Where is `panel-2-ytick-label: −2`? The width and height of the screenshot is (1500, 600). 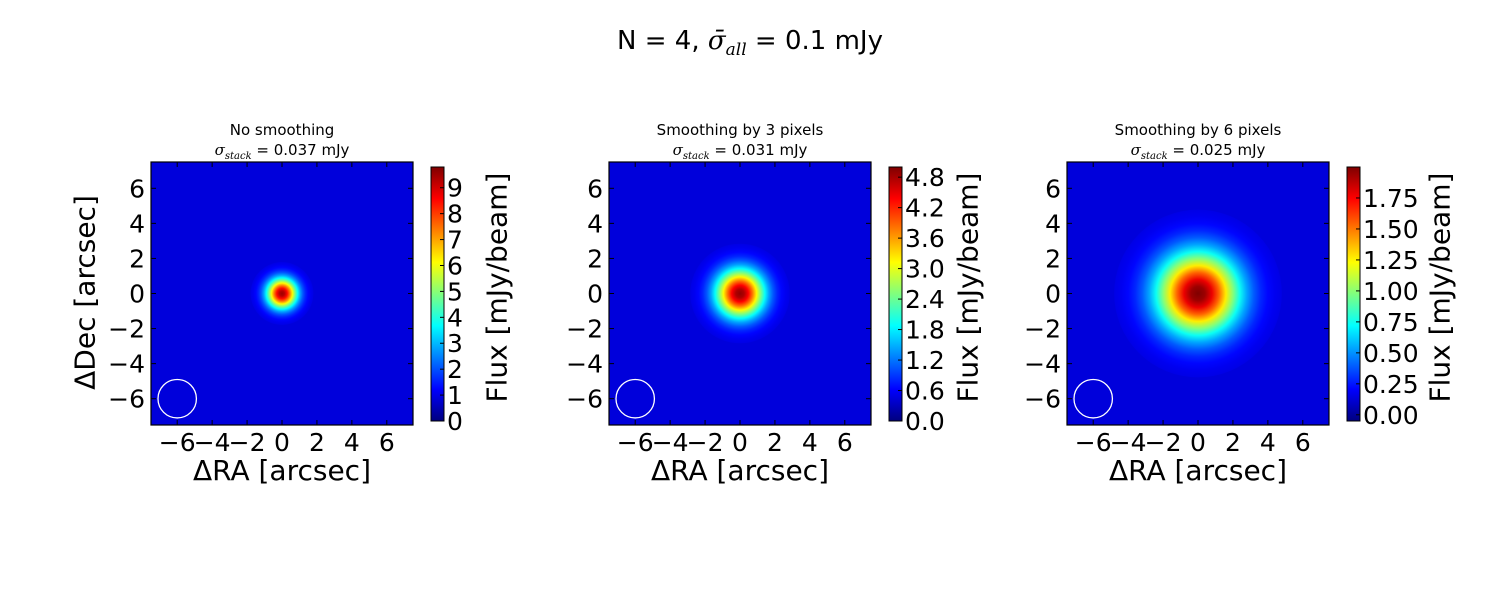
panel-2-ytick-label: −2 is located at coordinates (584, 329).